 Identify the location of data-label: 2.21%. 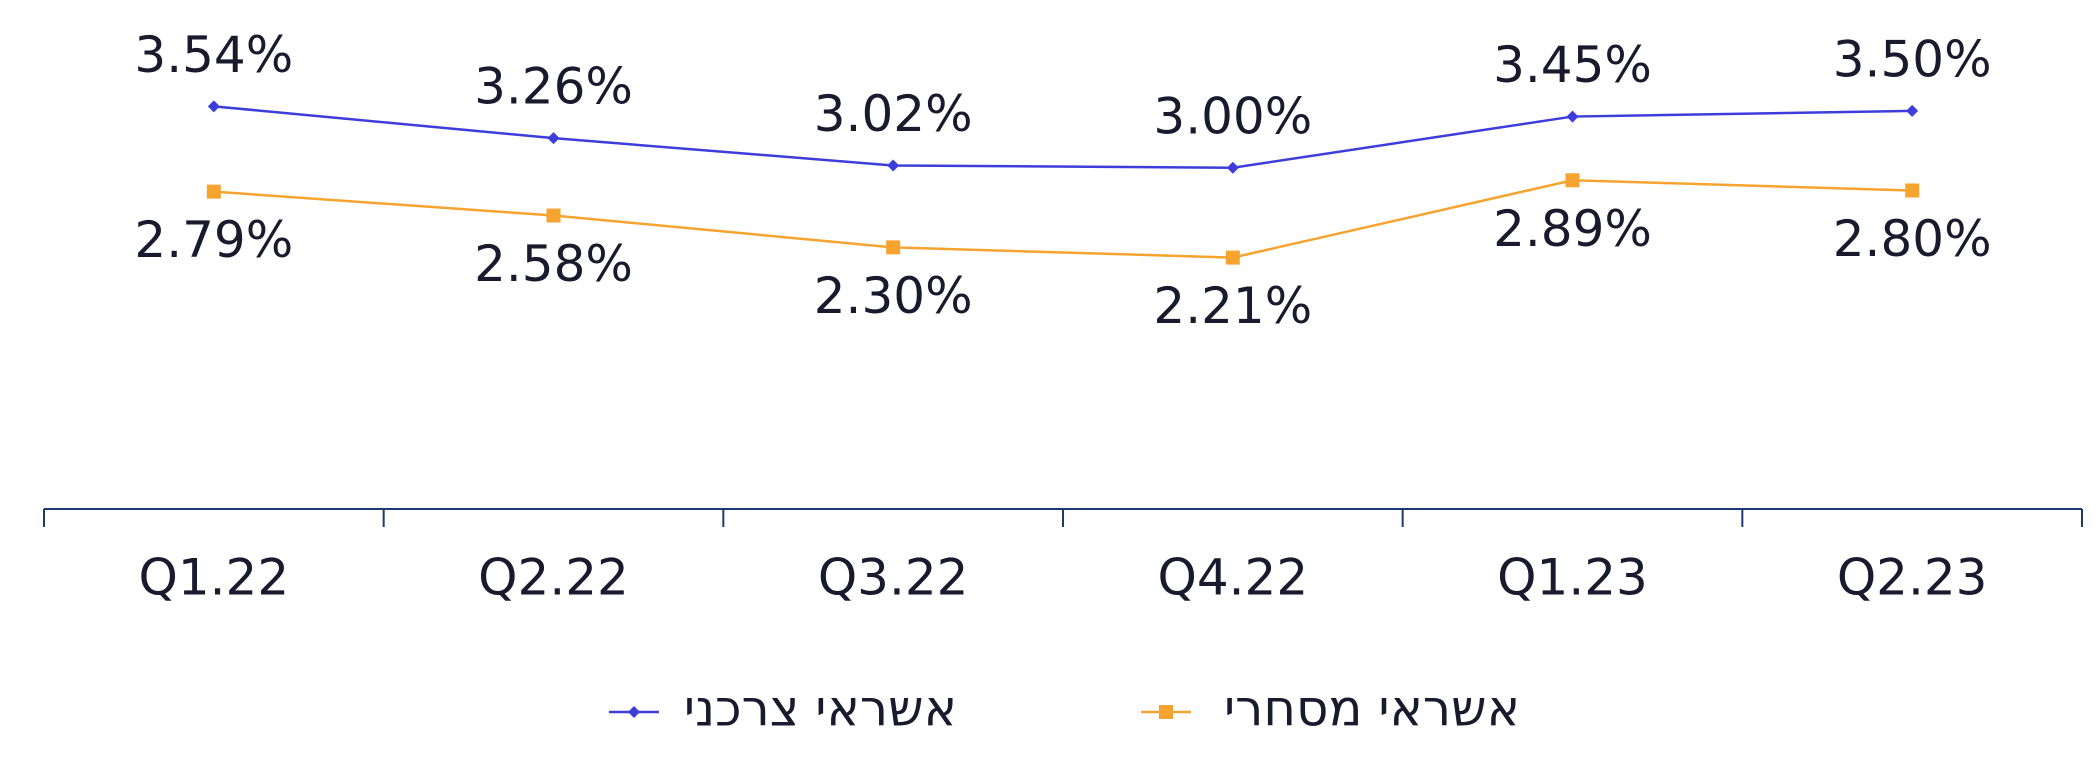
(1232, 306).